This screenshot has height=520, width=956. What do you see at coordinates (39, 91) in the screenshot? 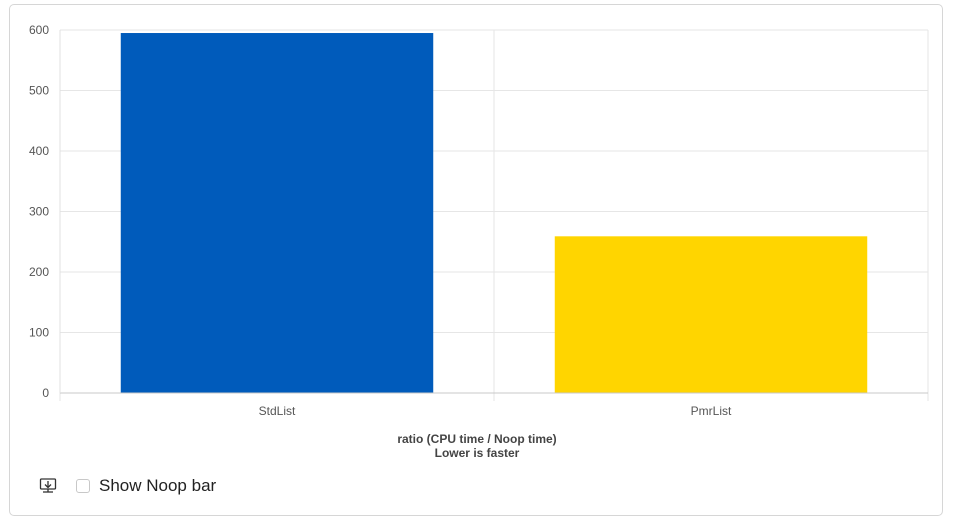
I see `y-tick-label: 500` at bounding box center [39, 91].